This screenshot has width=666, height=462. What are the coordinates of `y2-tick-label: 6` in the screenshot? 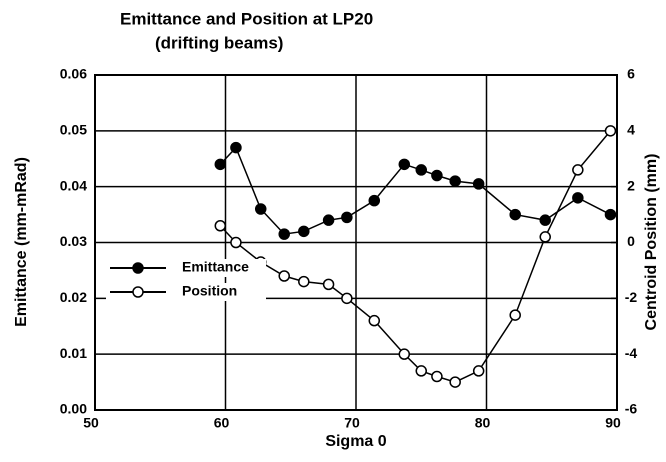 It's located at (631, 74).